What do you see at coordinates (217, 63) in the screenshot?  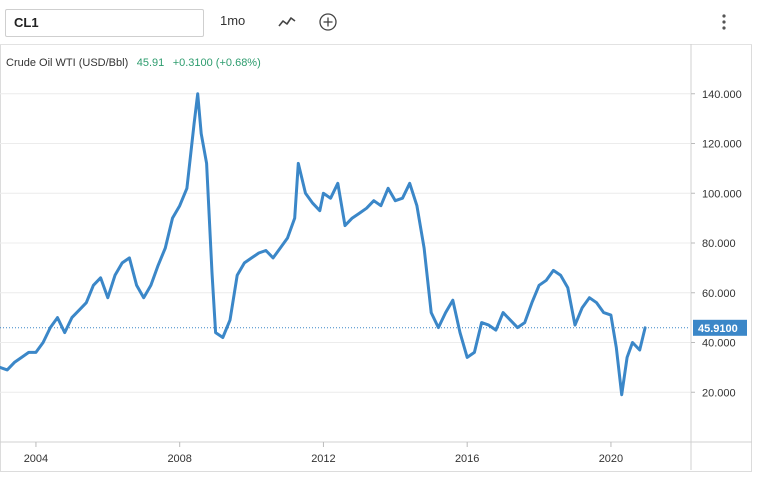 I see `legend-change: +0.3100 (+0.68%)` at bounding box center [217, 63].